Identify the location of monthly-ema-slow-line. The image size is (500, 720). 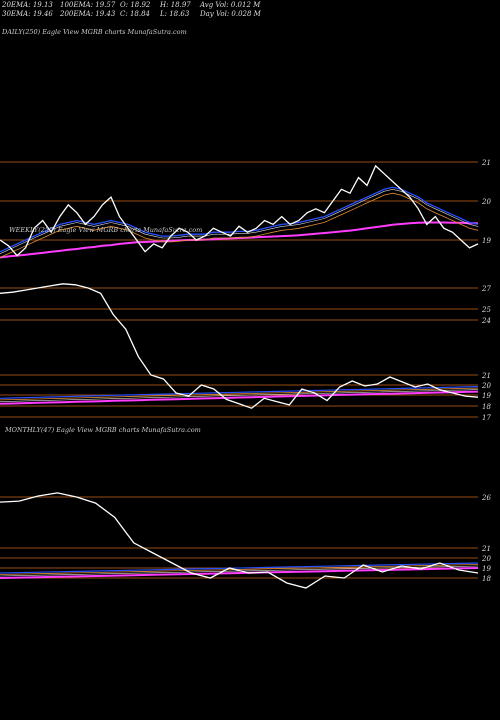
(239, 573).